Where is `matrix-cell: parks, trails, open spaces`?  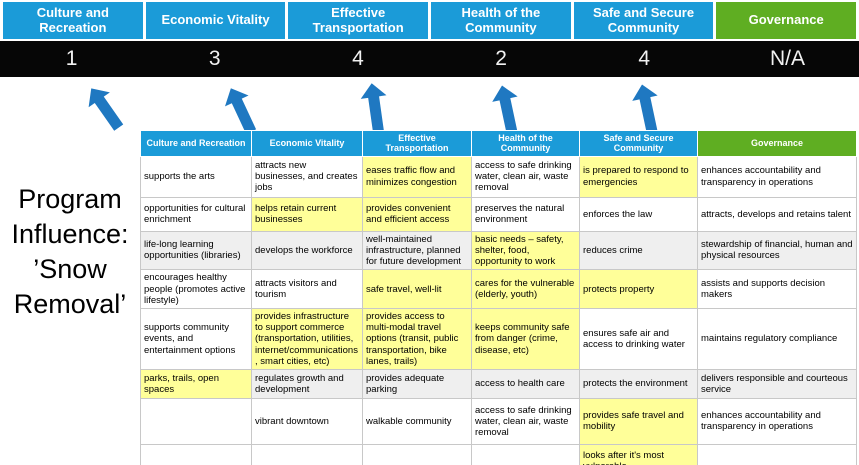 matrix-cell: parks, trails, open spaces is located at coordinates (196, 383).